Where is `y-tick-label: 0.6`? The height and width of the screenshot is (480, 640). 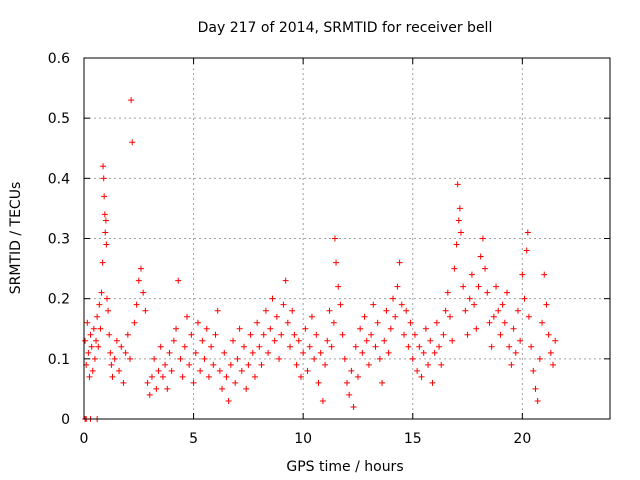 y-tick-label: 0.6 is located at coordinates (59, 59).